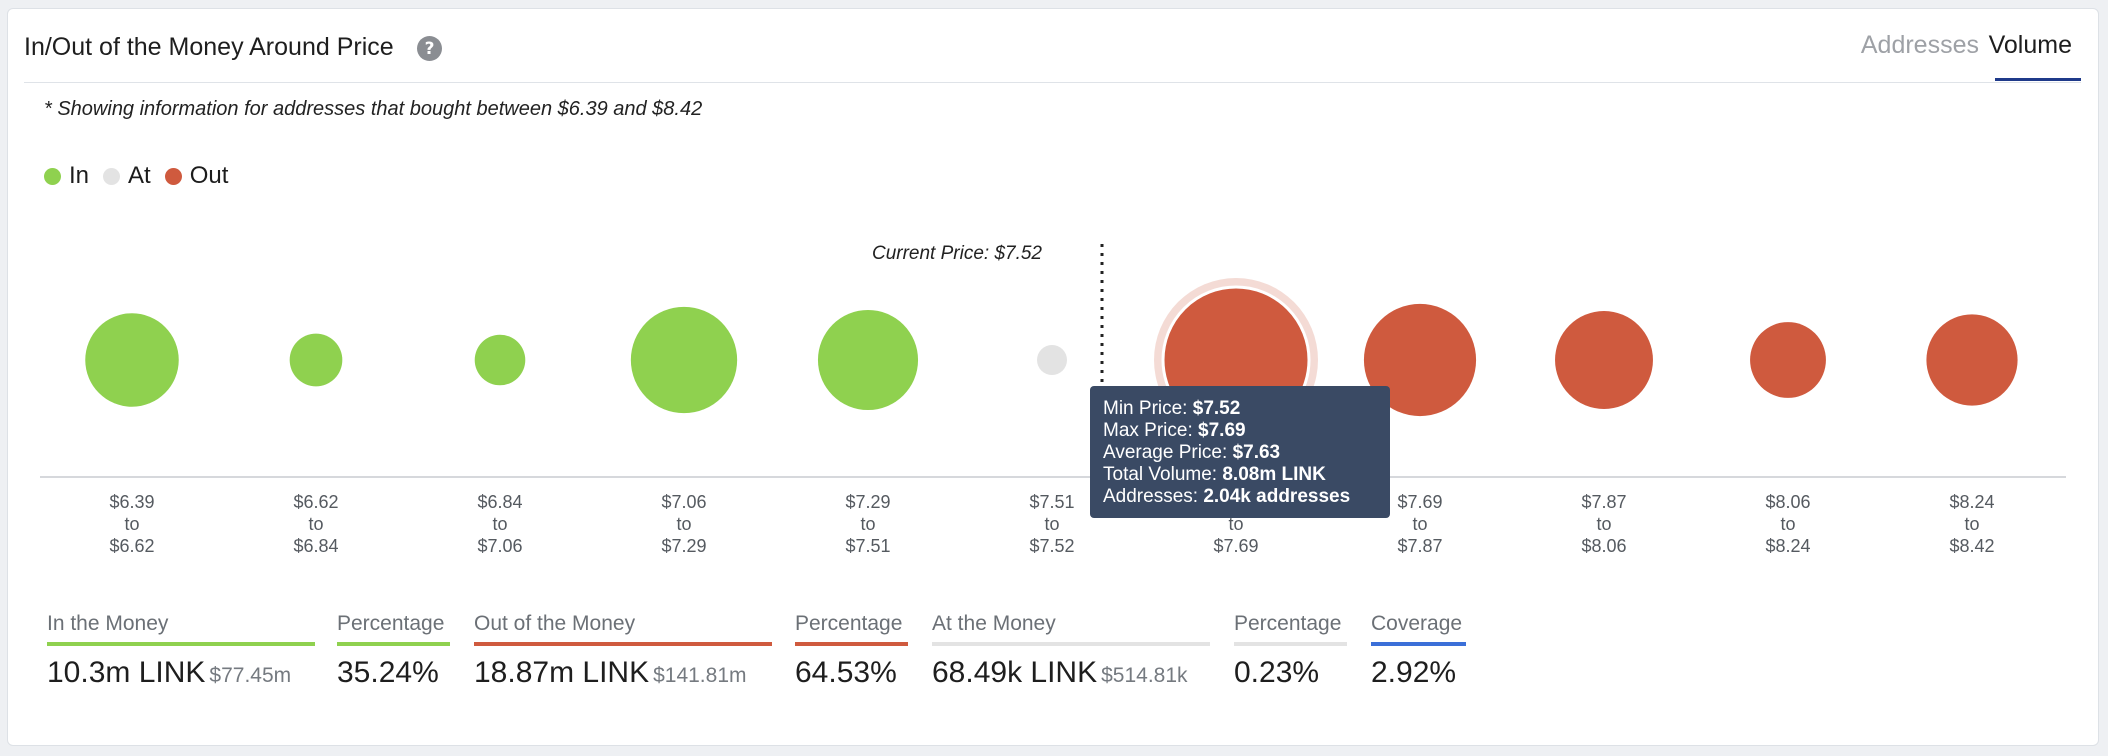 This screenshot has width=2108, height=756. Describe the element at coordinates (1277, 672) in the screenshot. I see `stat-value-at-percentage: 0.23%` at that location.